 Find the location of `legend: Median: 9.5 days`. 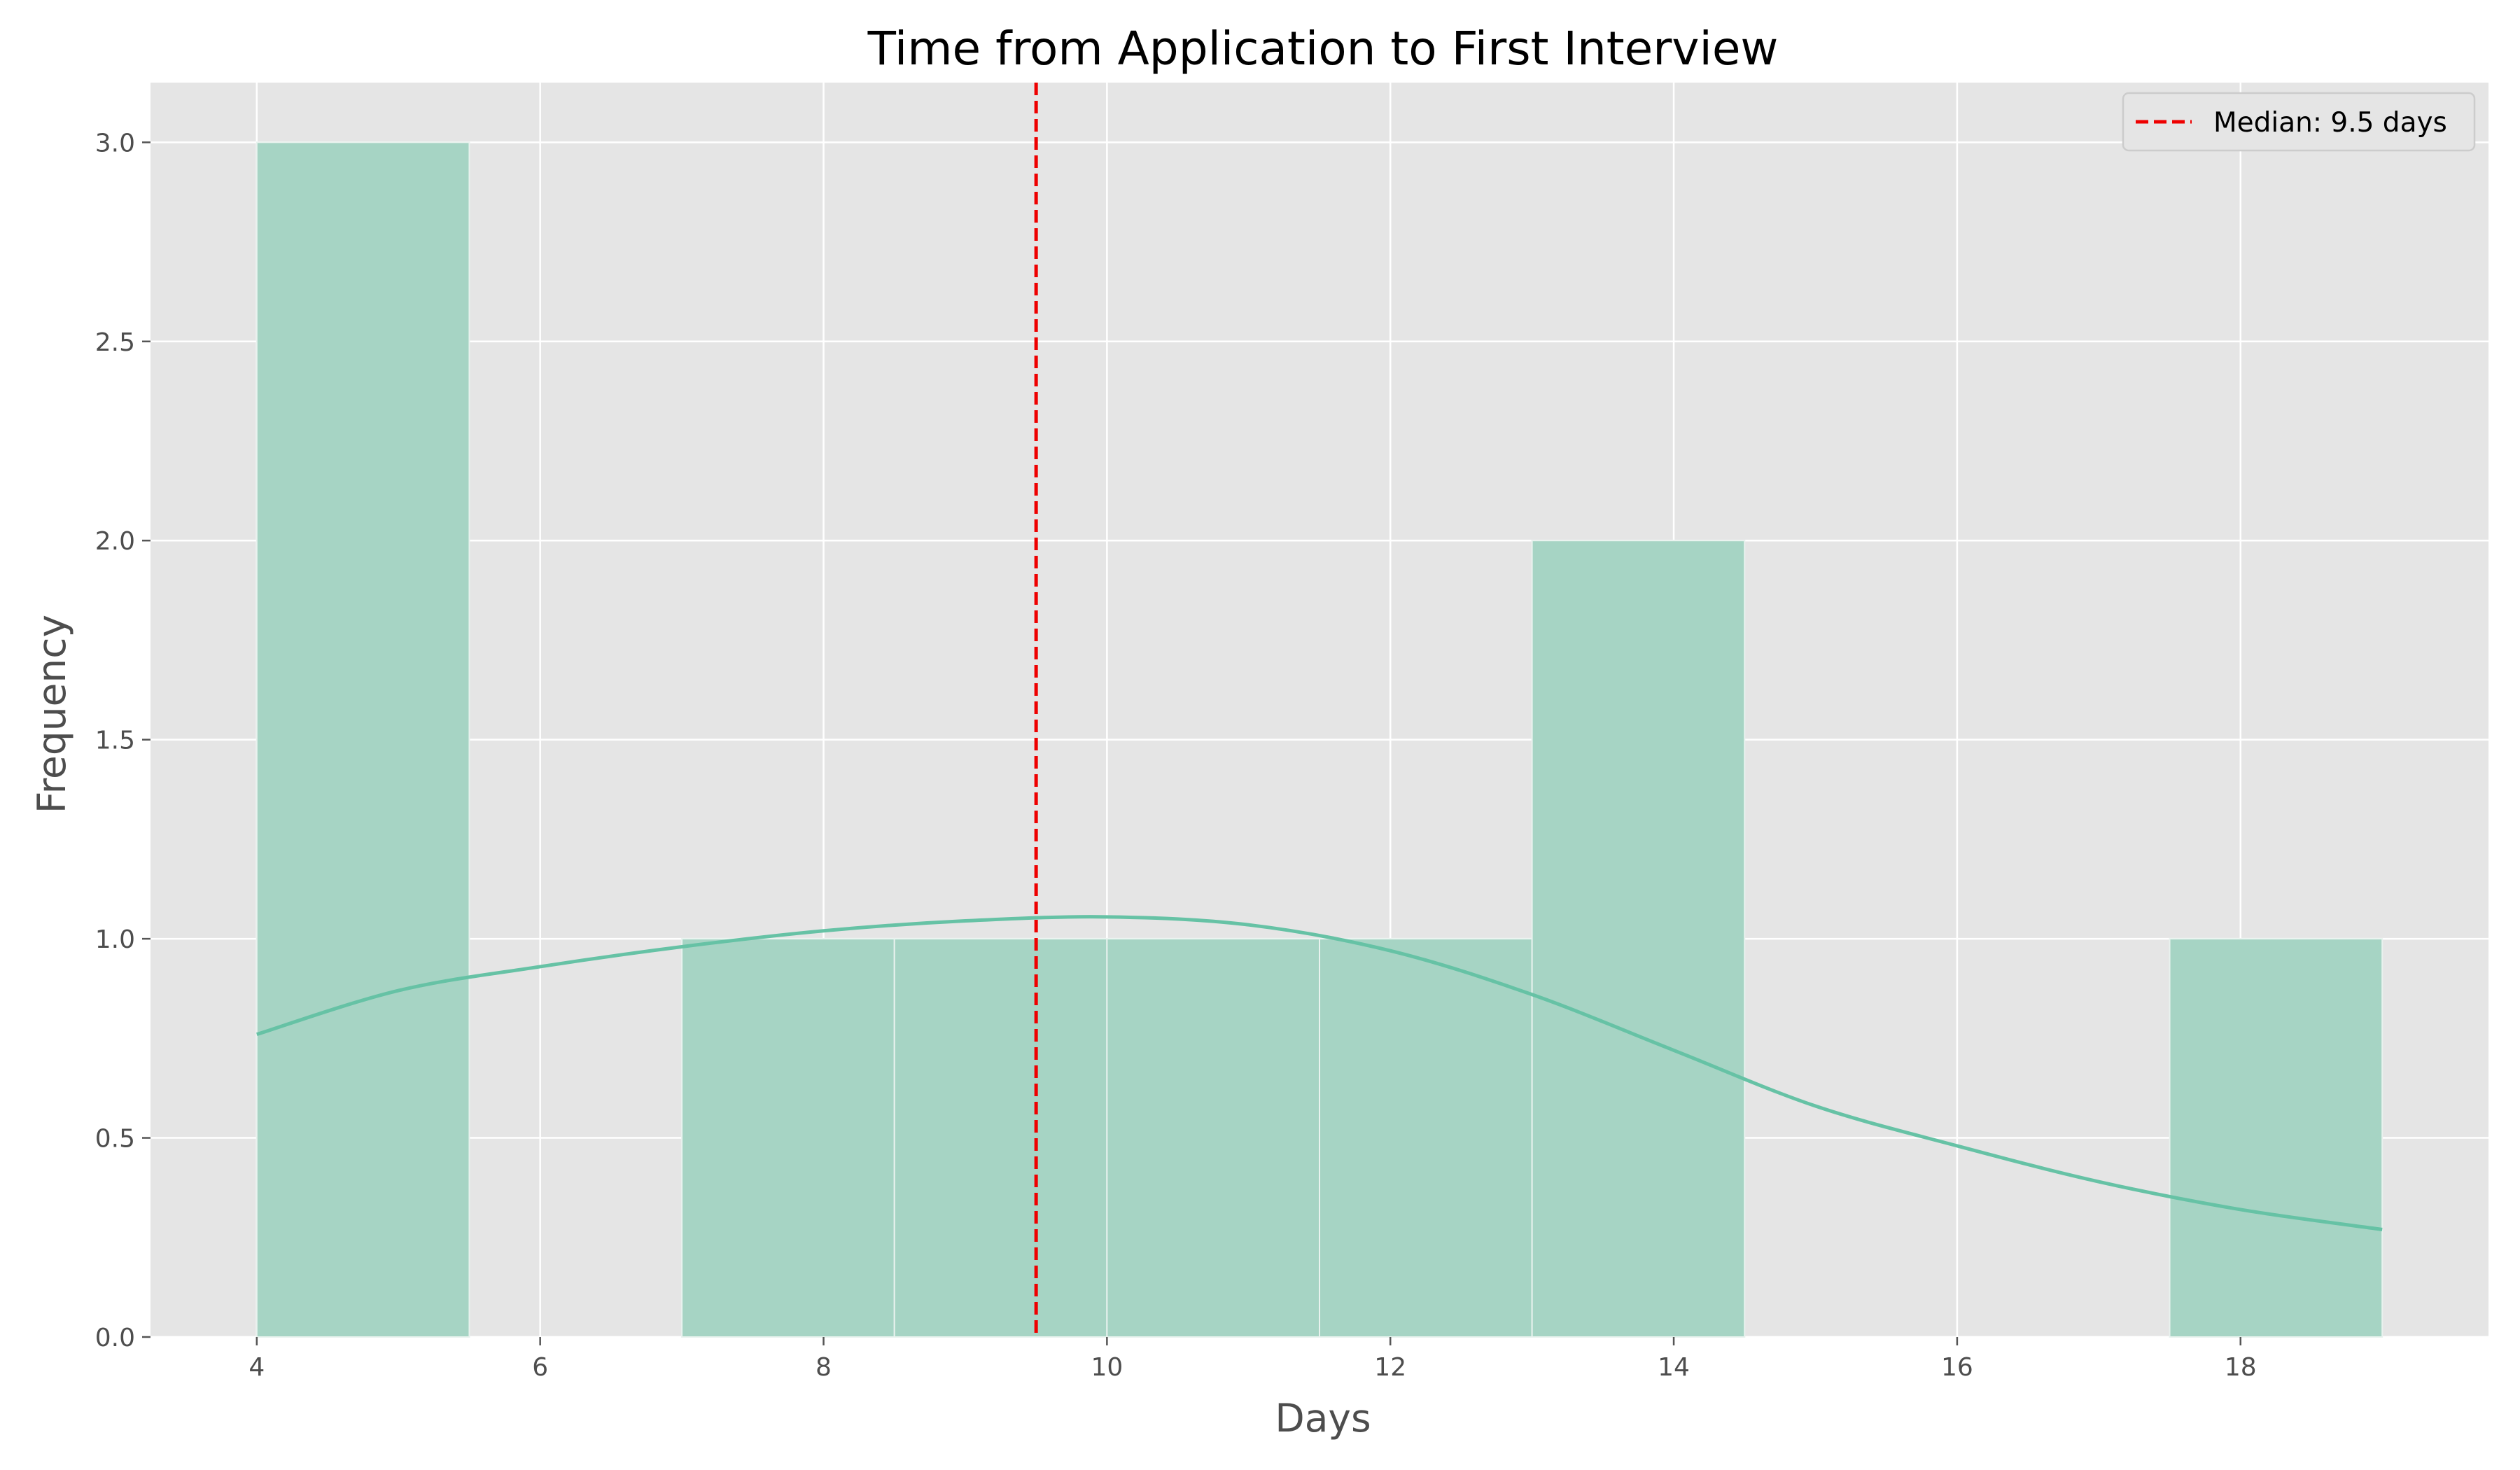

legend: Median: 9.5 days is located at coordinates (2299, 122).